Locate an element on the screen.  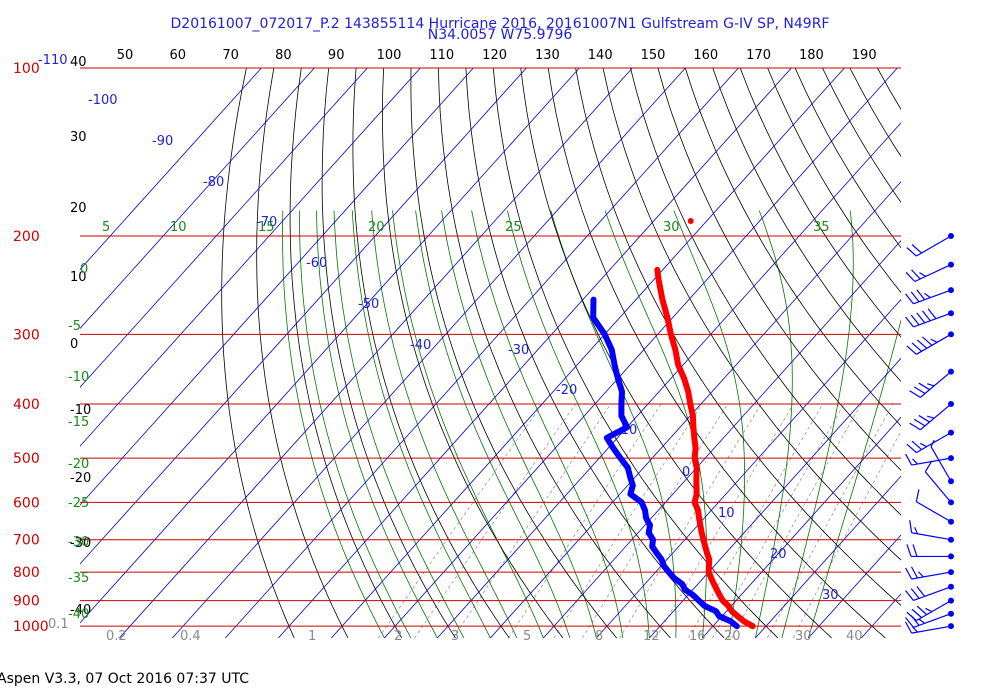
pressure-tick-label: 700 is located at coordinates (26, 541).